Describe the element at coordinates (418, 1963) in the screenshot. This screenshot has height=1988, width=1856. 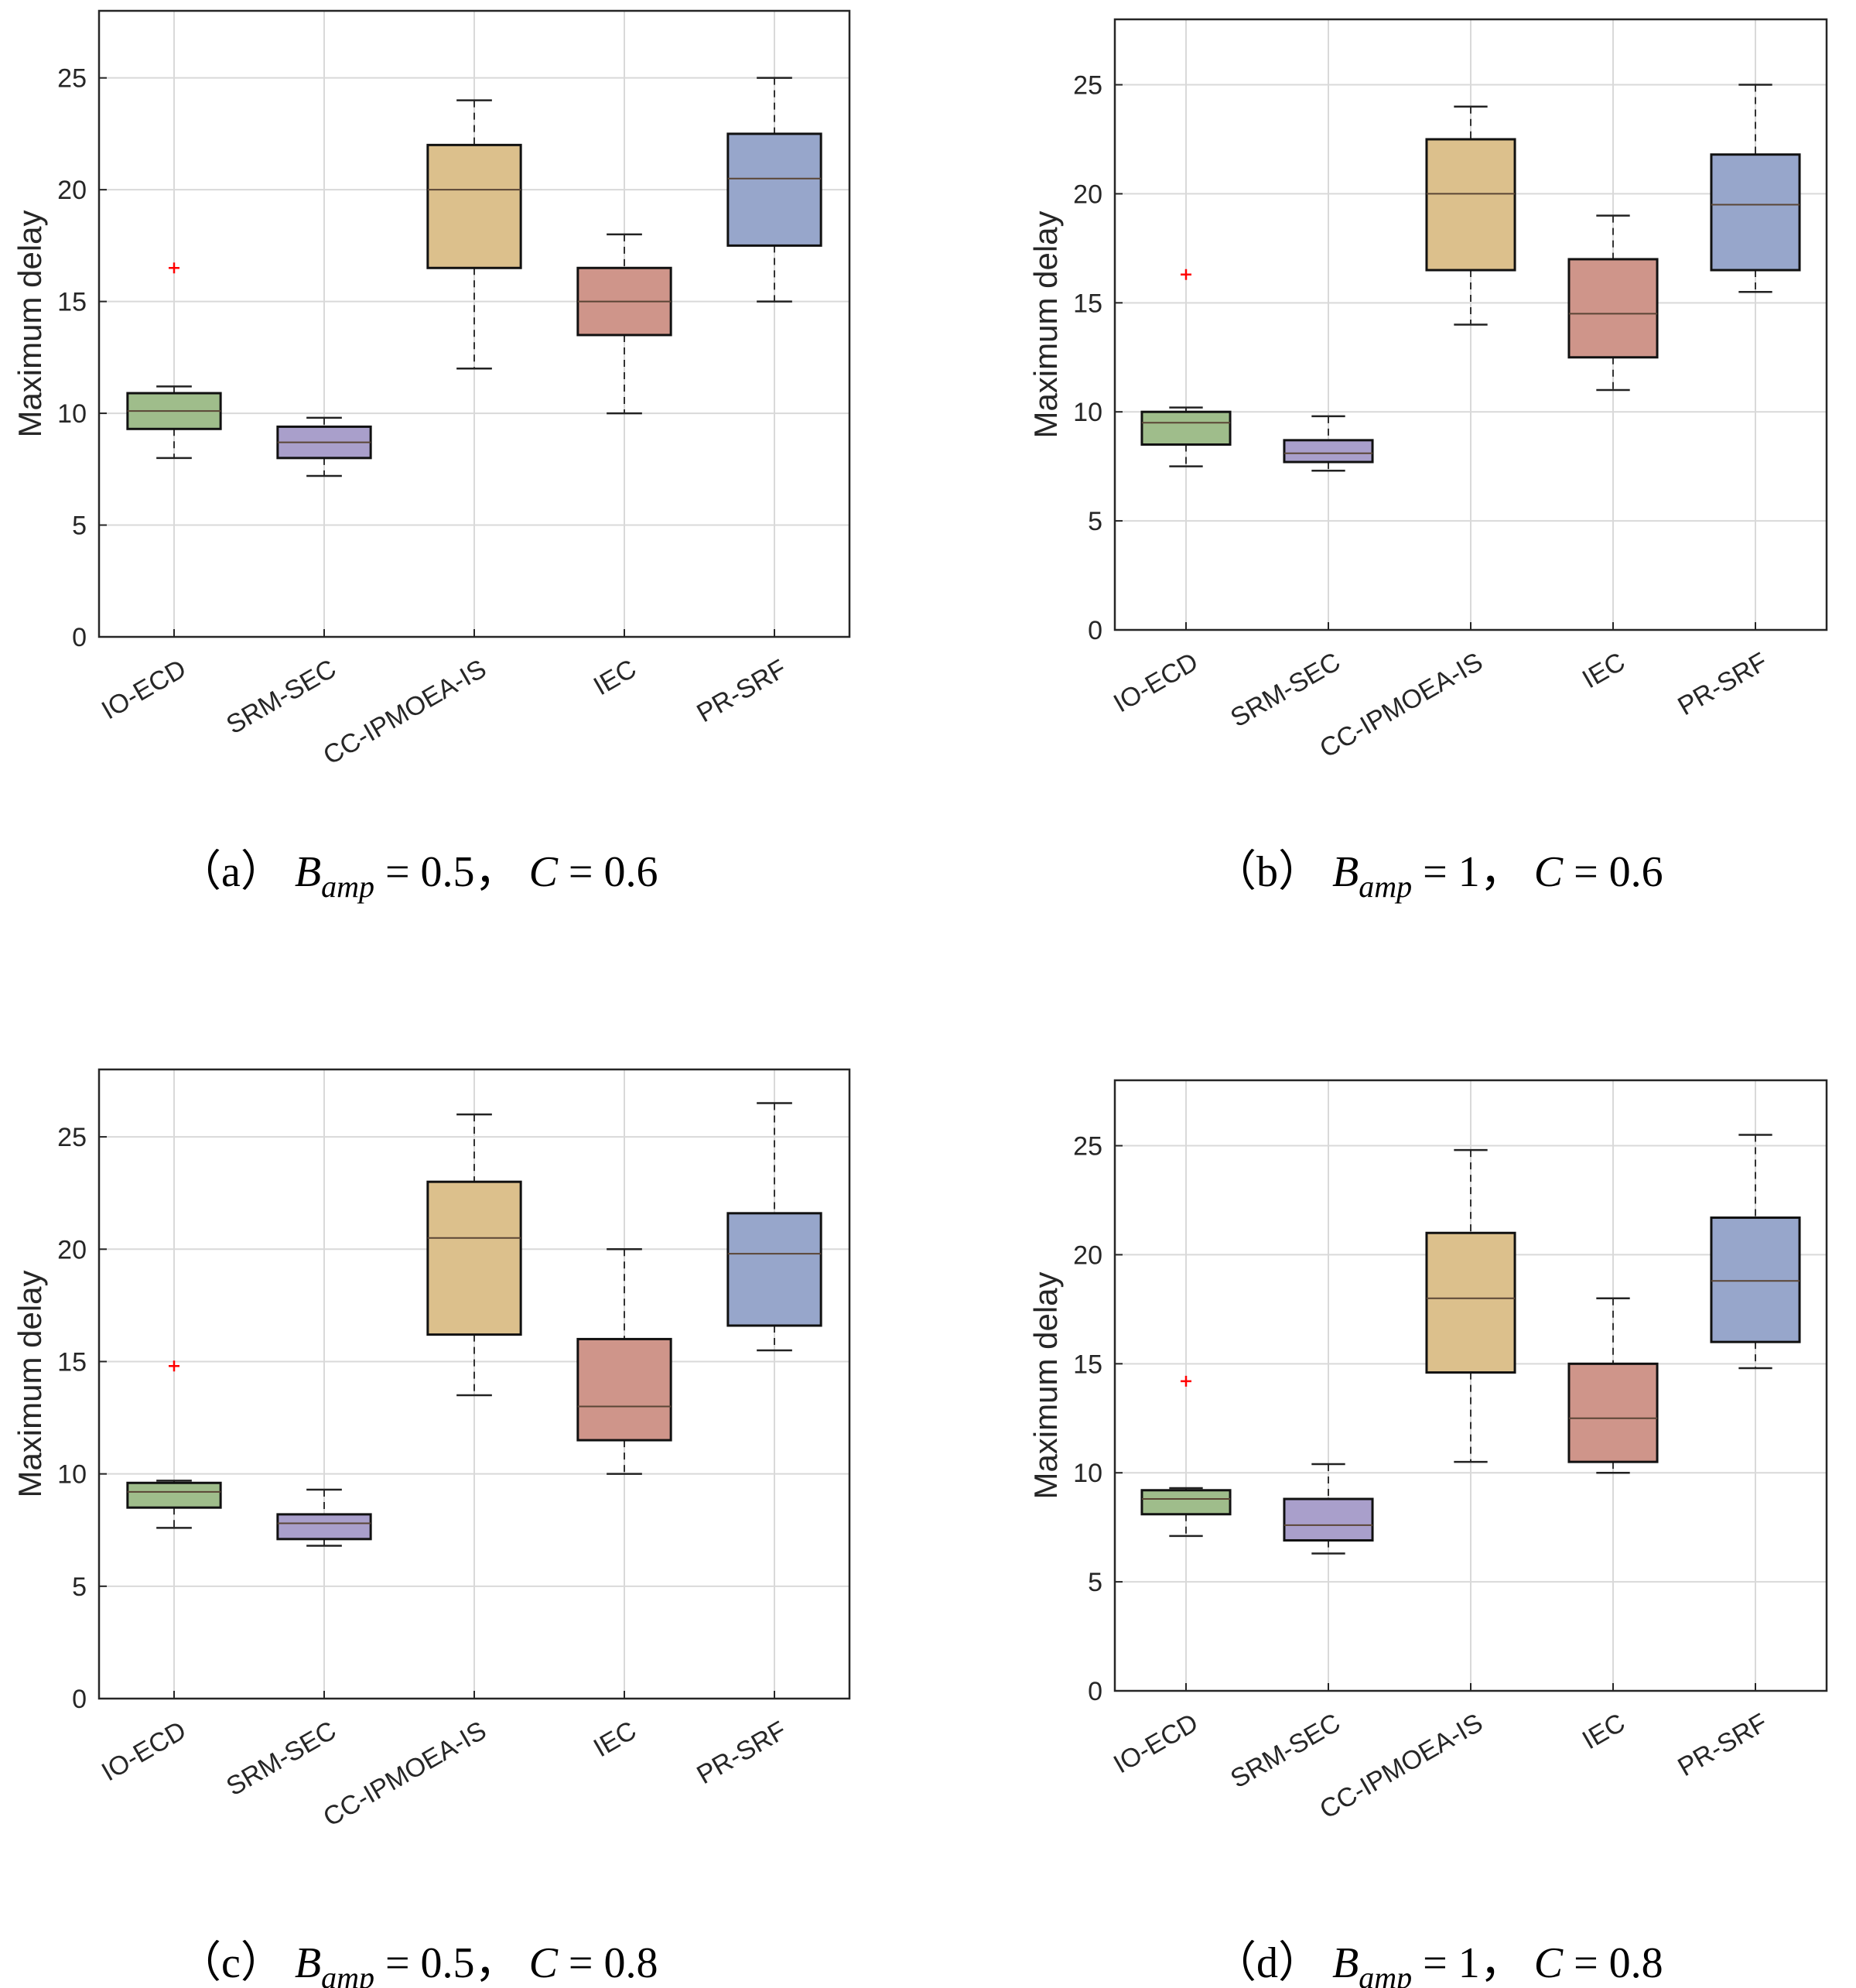
I see `panel-caption: （c） Bamp = 0.5， C = 0.8` at that location.